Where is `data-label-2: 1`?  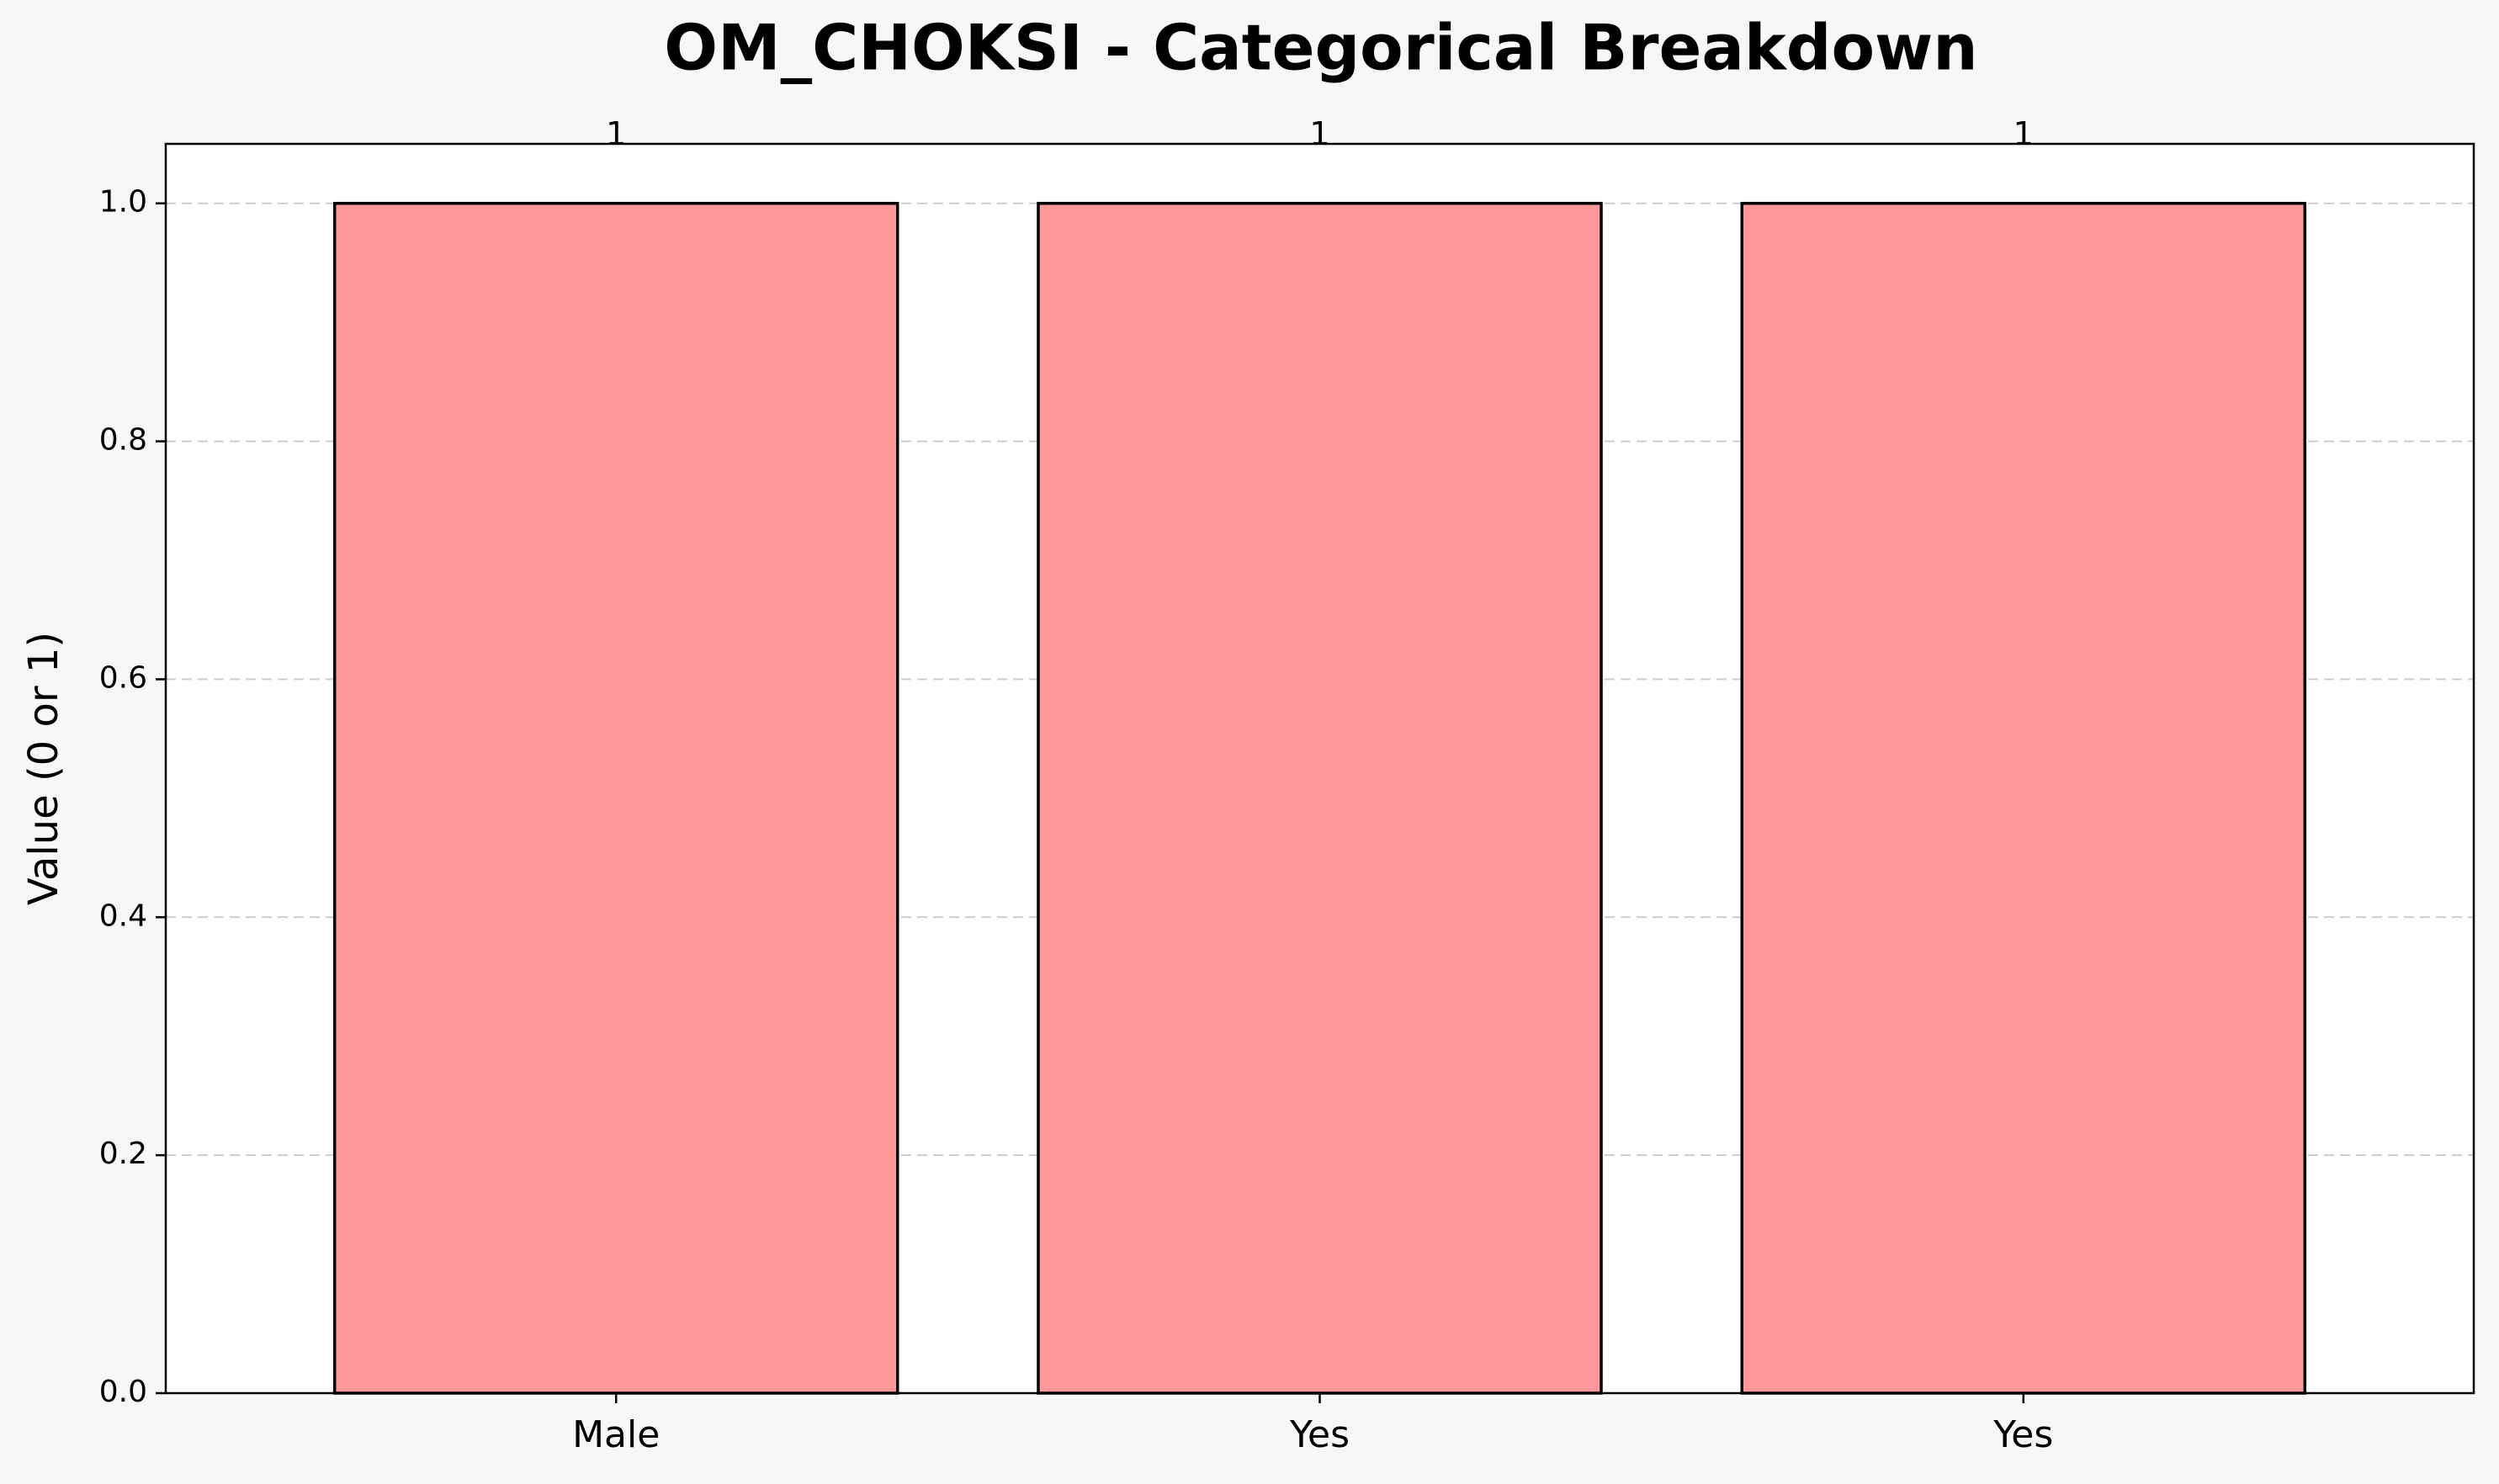
data-label-2: 1 is located at coordinates (2024, 133).